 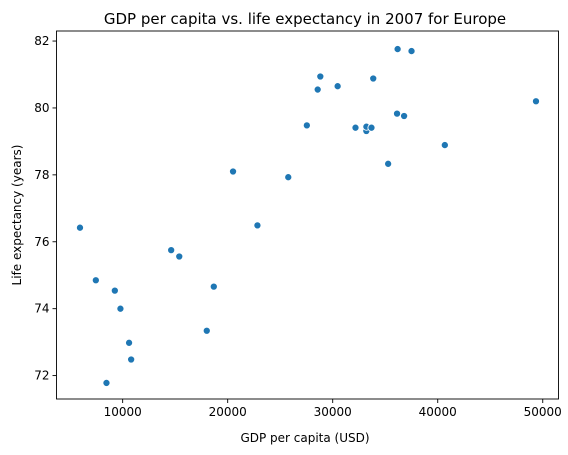 What do you see at coordinates (41, 376) in the screenshot?
I see `y-tick-label: 72` at bounding box center [41, 376].